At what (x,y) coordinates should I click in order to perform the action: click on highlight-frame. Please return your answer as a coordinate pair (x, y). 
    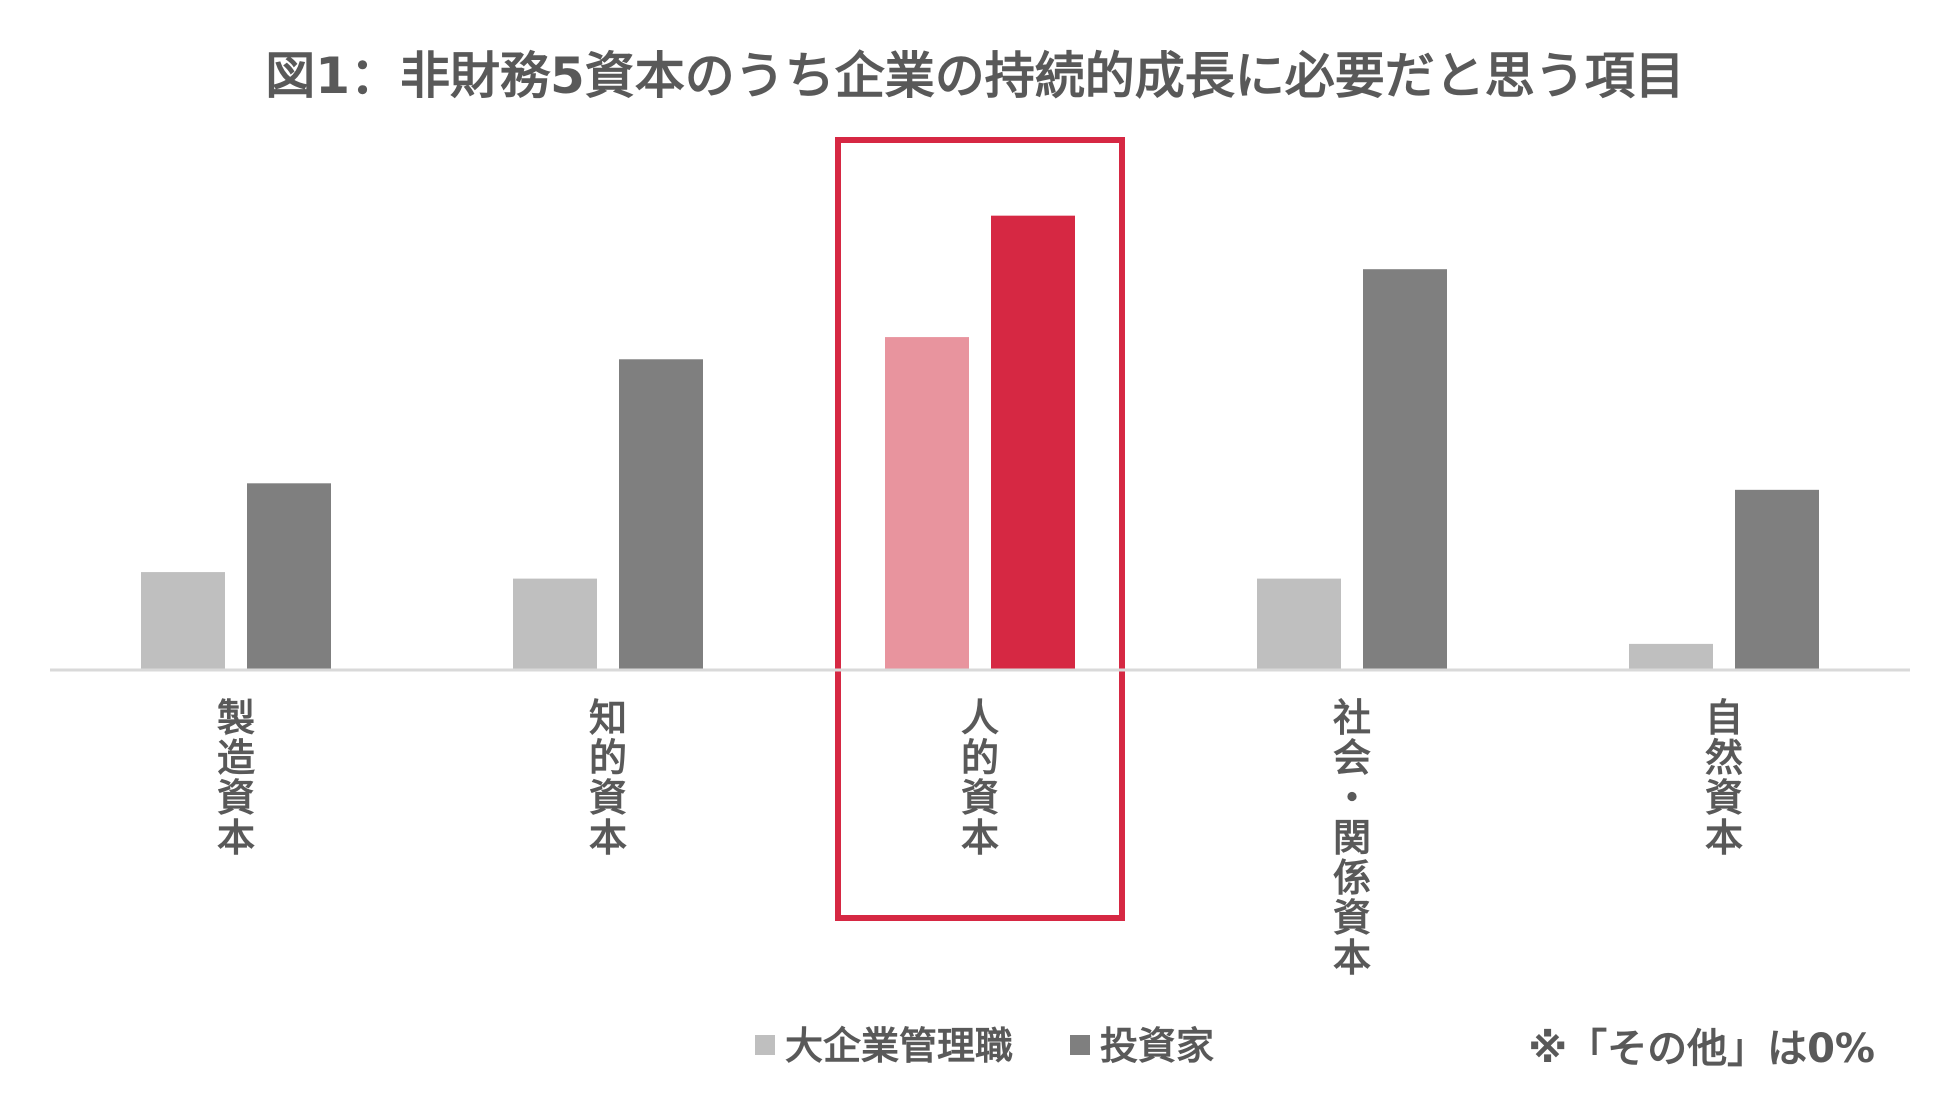
    Looking at the image, I should click on (980, 529).